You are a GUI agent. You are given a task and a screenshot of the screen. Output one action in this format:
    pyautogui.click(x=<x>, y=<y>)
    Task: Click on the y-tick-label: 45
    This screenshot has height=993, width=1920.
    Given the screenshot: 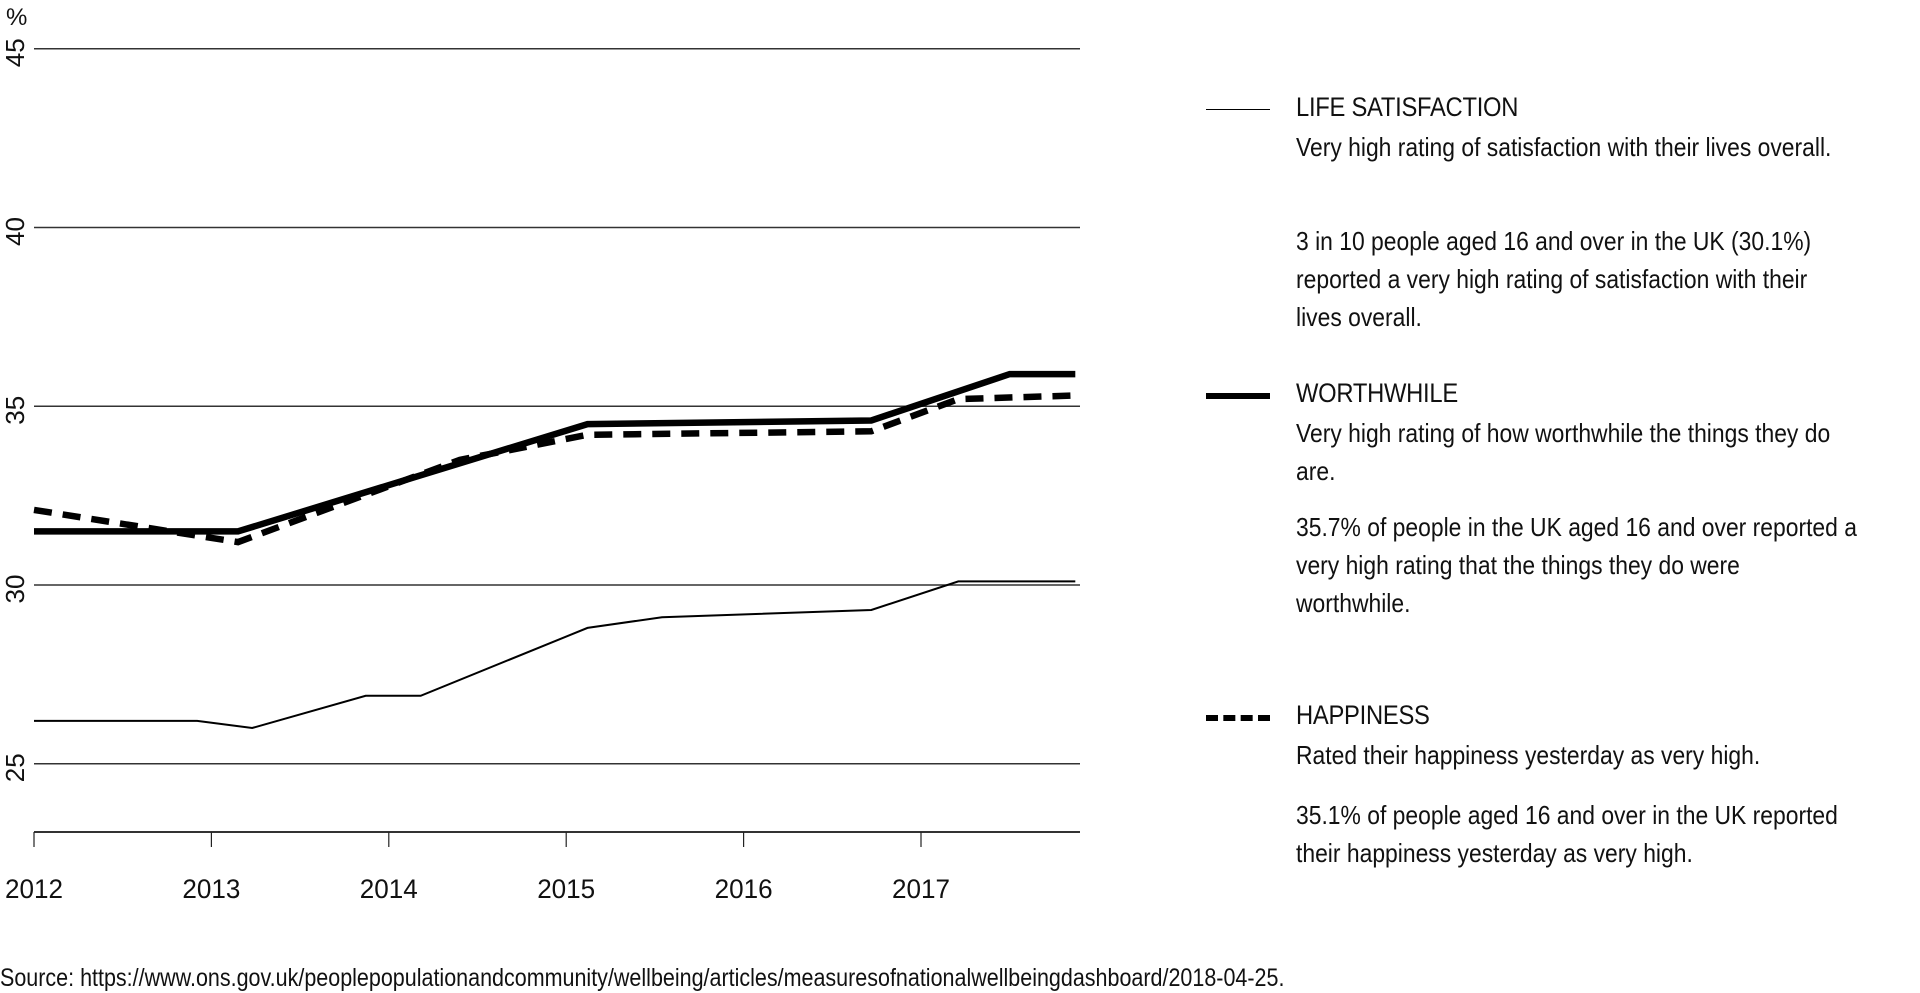 What is the action you would take?
    pyautogui.click(x=15, y=52)
    